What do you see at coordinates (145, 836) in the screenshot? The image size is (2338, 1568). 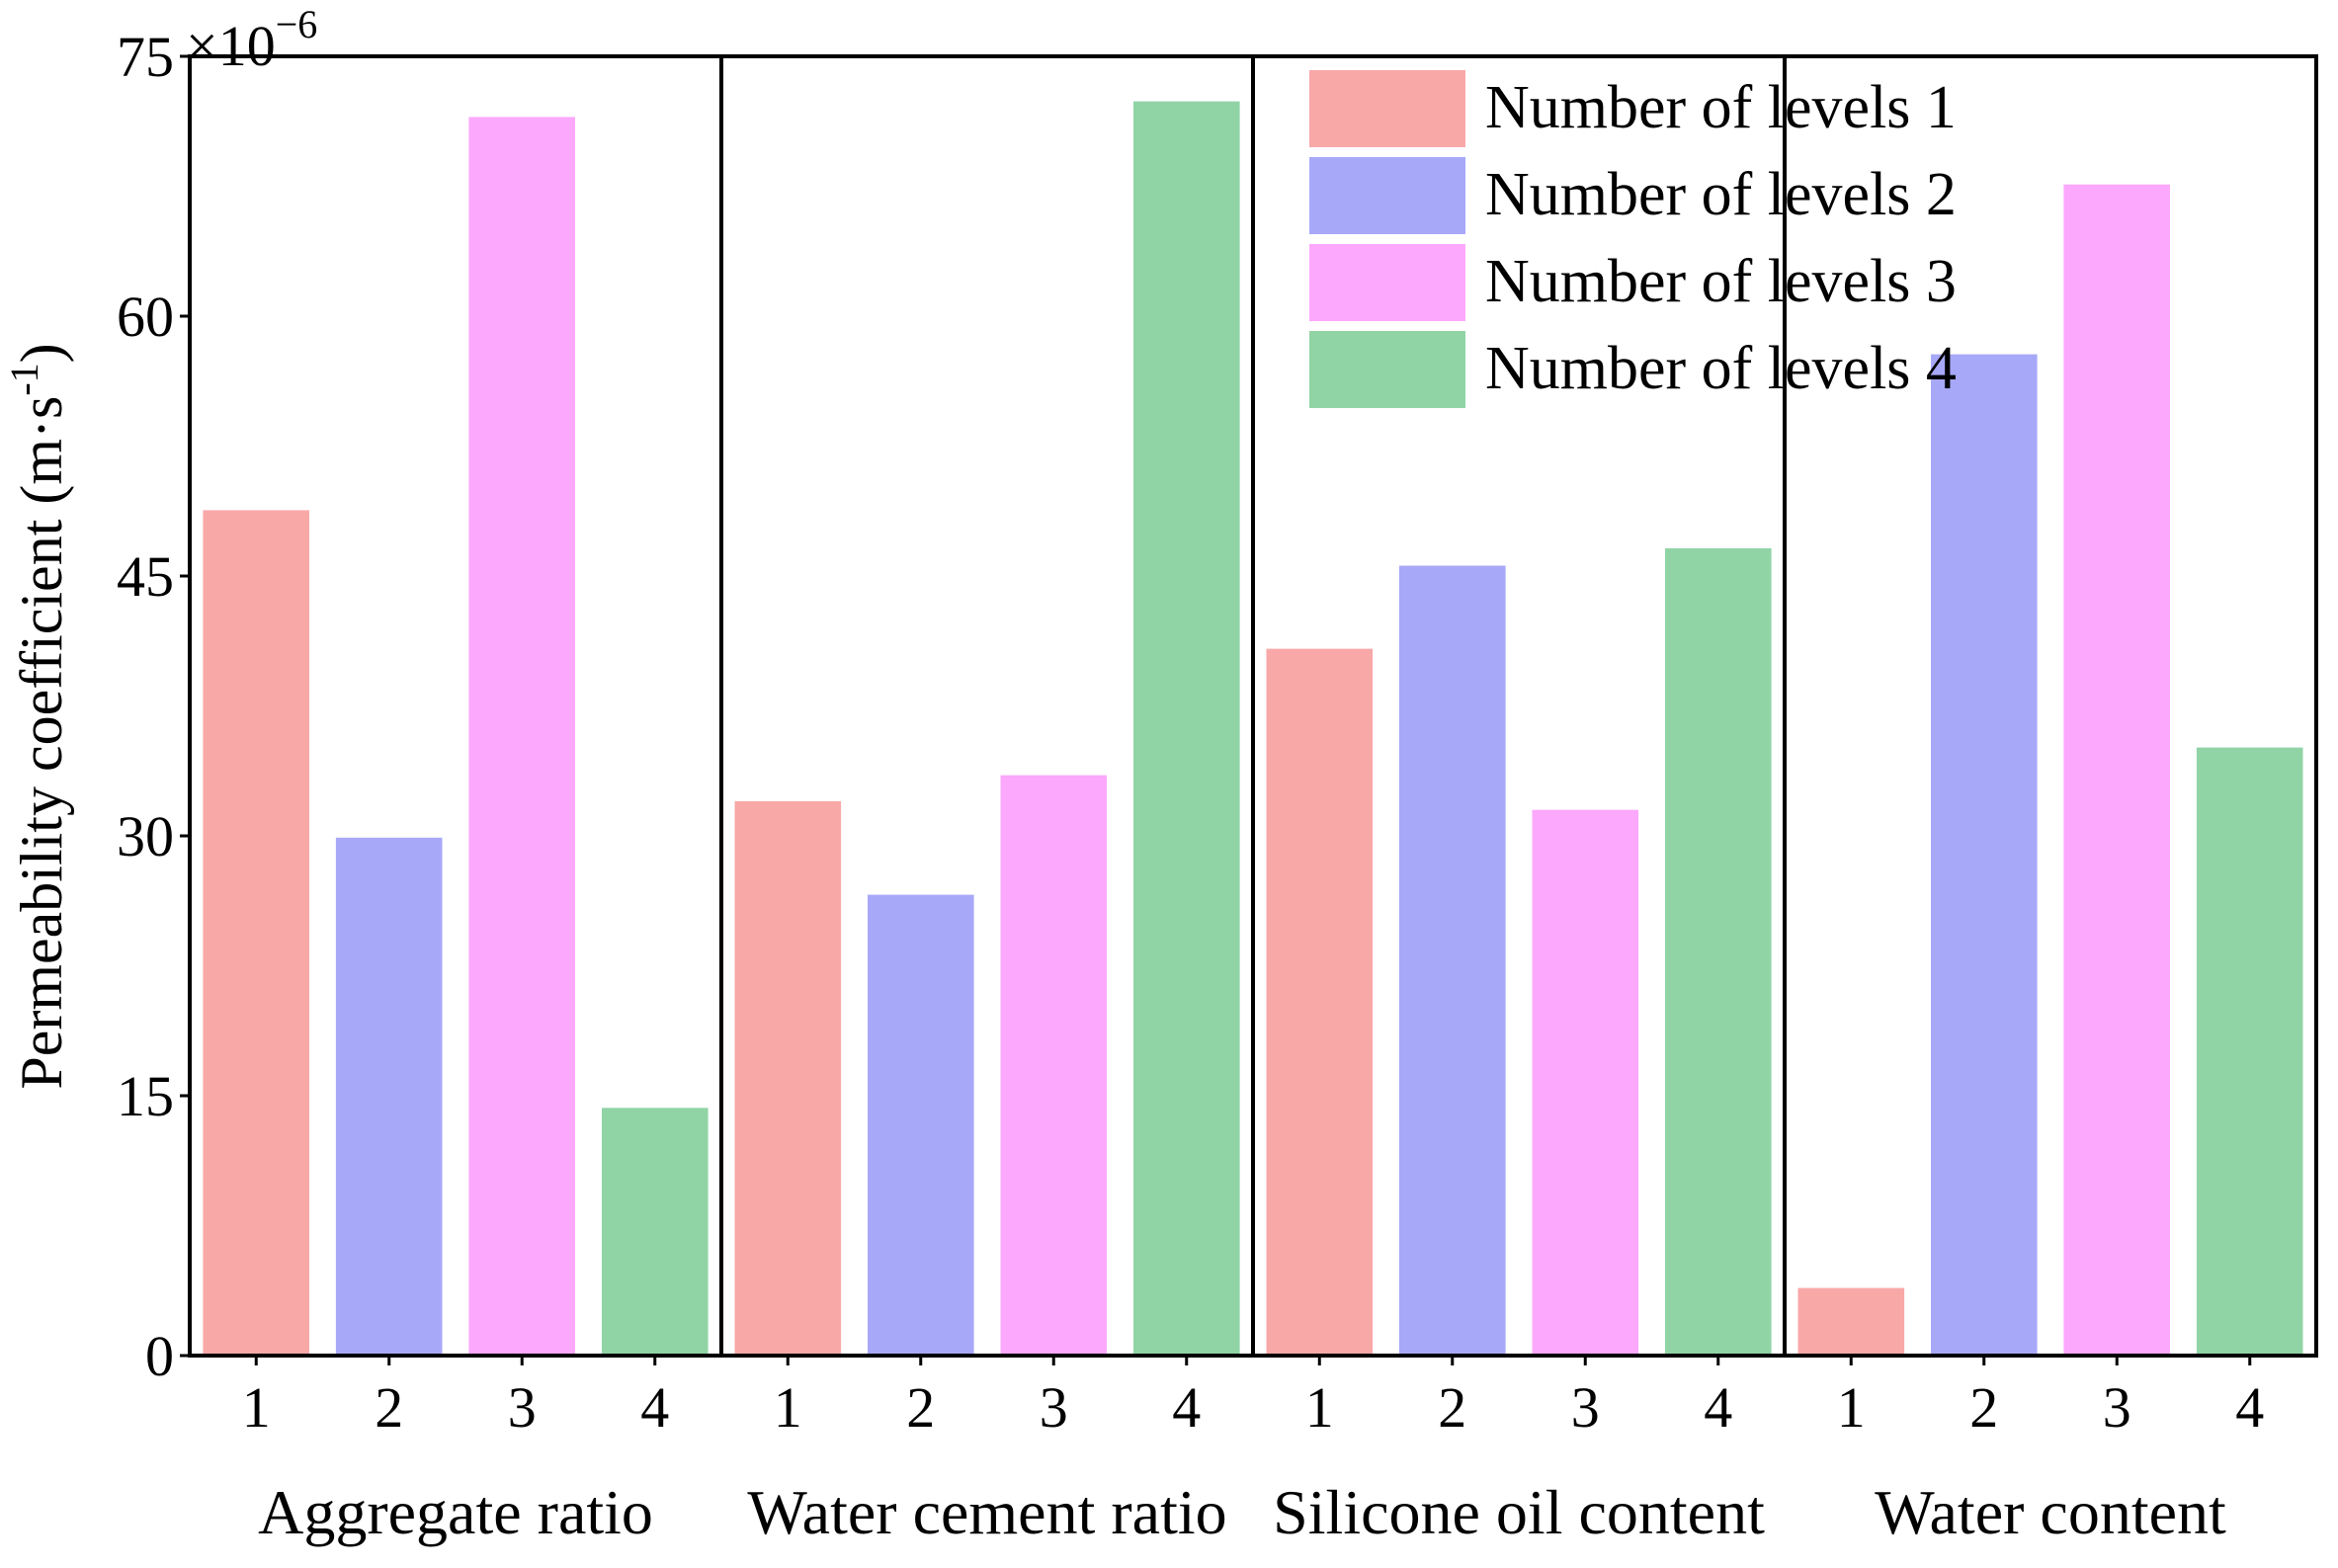 I see `y-tick-label: 30` at bounding box center [145, 836].